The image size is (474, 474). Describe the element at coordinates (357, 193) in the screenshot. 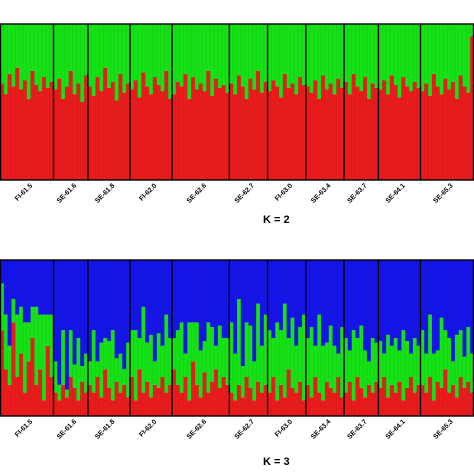

I see `population-label: SE-63.7` at that location.